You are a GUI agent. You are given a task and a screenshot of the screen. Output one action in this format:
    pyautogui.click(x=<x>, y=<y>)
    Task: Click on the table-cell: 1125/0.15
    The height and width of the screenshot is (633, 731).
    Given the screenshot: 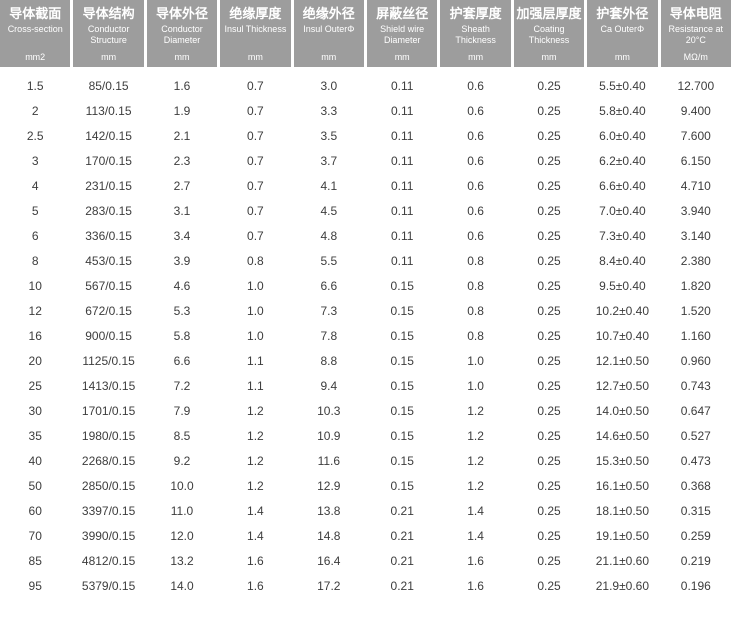 What is the action you would take?
    pyautogui.click(x=108, y=360)
    